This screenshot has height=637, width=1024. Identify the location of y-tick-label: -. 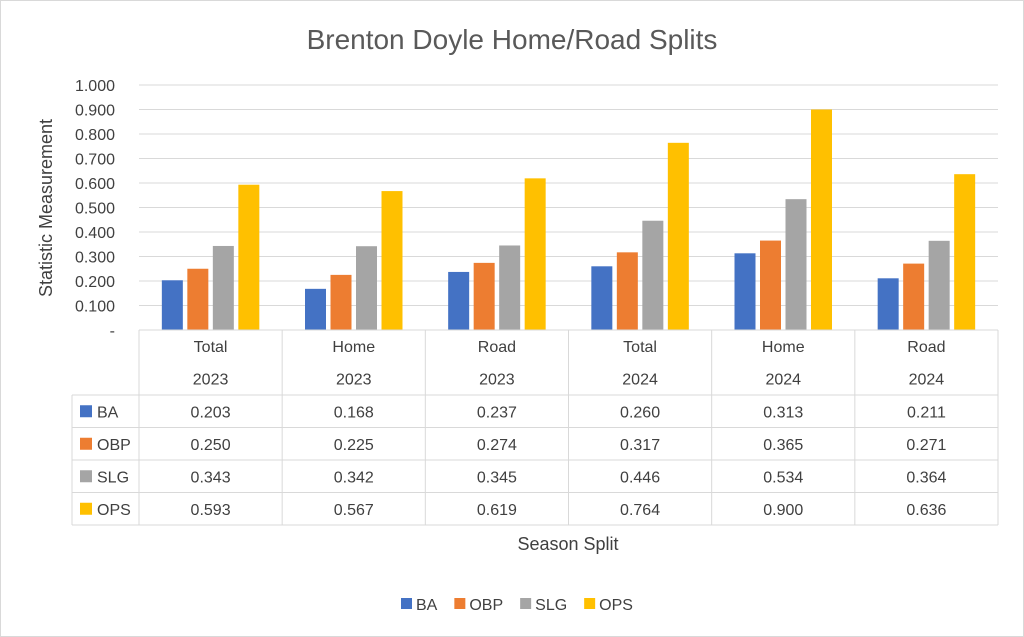
(112, 331).